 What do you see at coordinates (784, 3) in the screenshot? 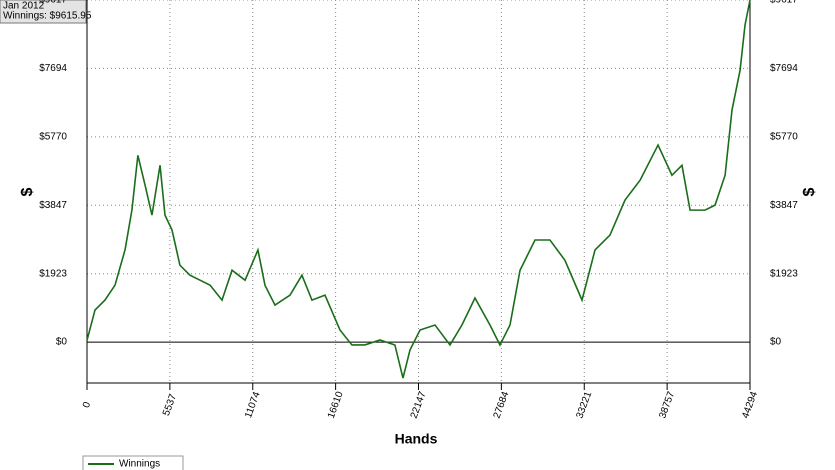
I see `y2-tick-label: $9617` at bounding box center [784, 3].